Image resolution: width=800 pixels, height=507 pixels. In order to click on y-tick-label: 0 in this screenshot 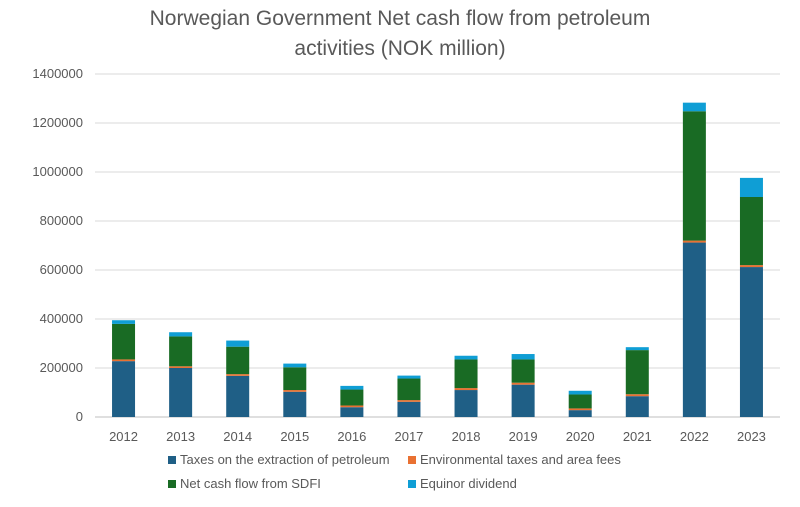, I will do `click(79, 416)`.